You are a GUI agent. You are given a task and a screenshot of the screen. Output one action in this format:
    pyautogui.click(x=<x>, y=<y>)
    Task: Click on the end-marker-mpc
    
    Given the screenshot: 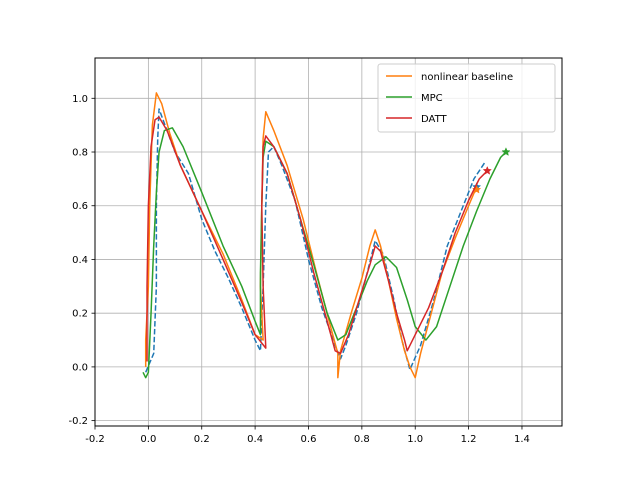 What is the action you would take?
    pyautogui.click(x=506, y=151)
    